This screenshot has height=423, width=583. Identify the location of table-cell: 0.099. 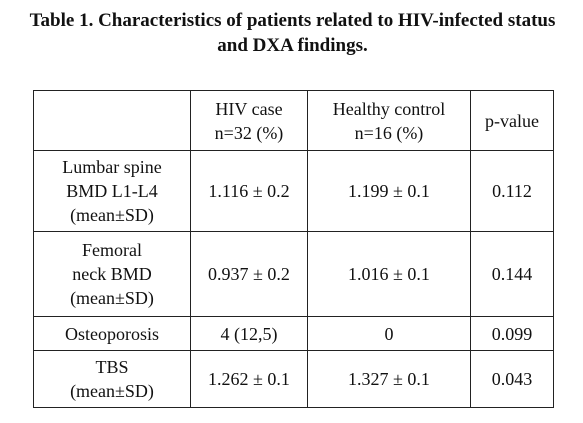
(512, 333).